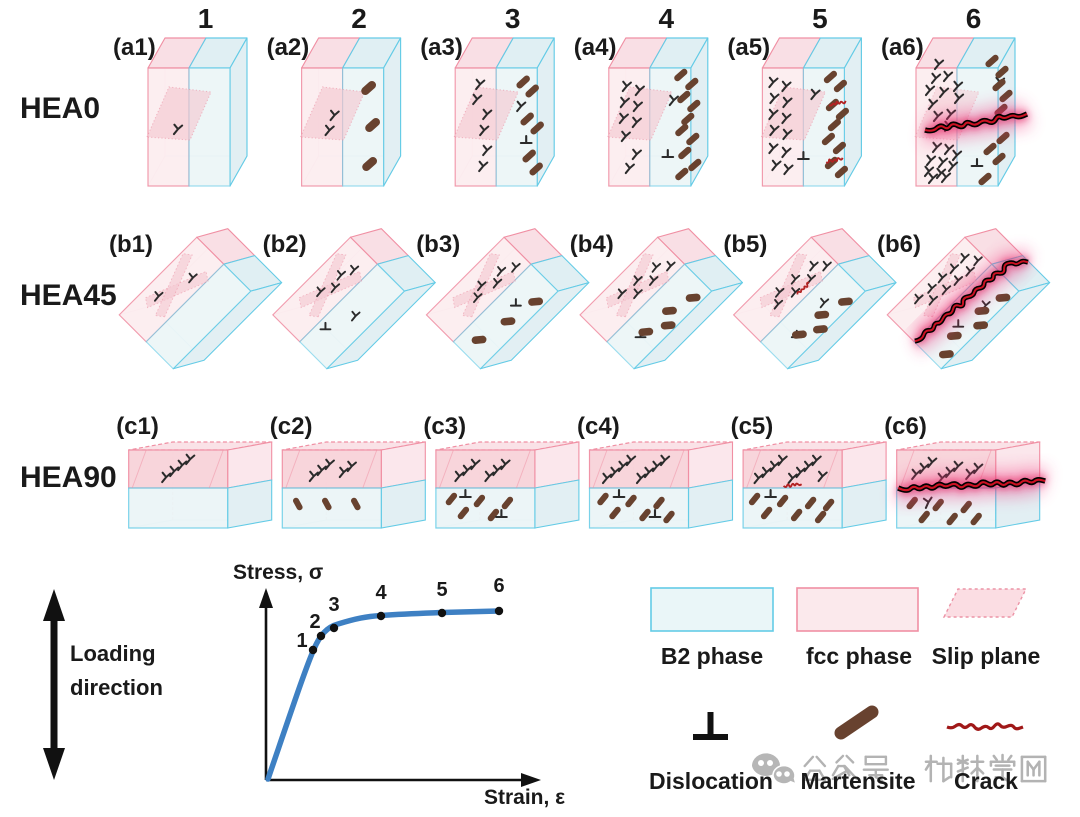 The width and height of the screenshot is (1080, 817). I want to click on svg-text: (c5), so click(752, 426).